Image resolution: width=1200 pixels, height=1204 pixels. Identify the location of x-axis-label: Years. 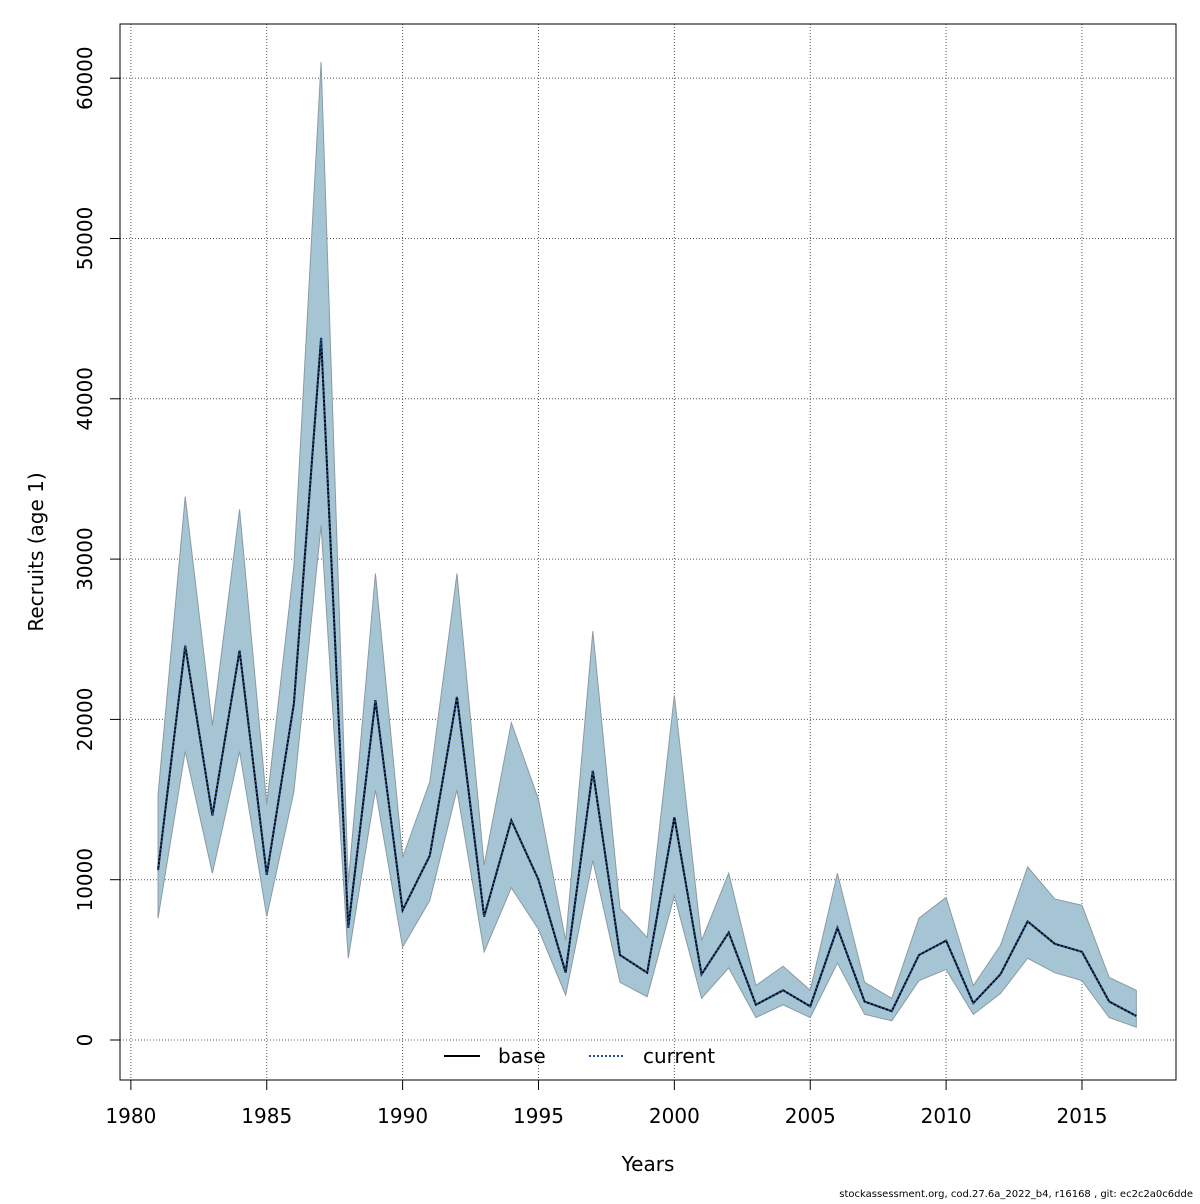
(648, 1164).